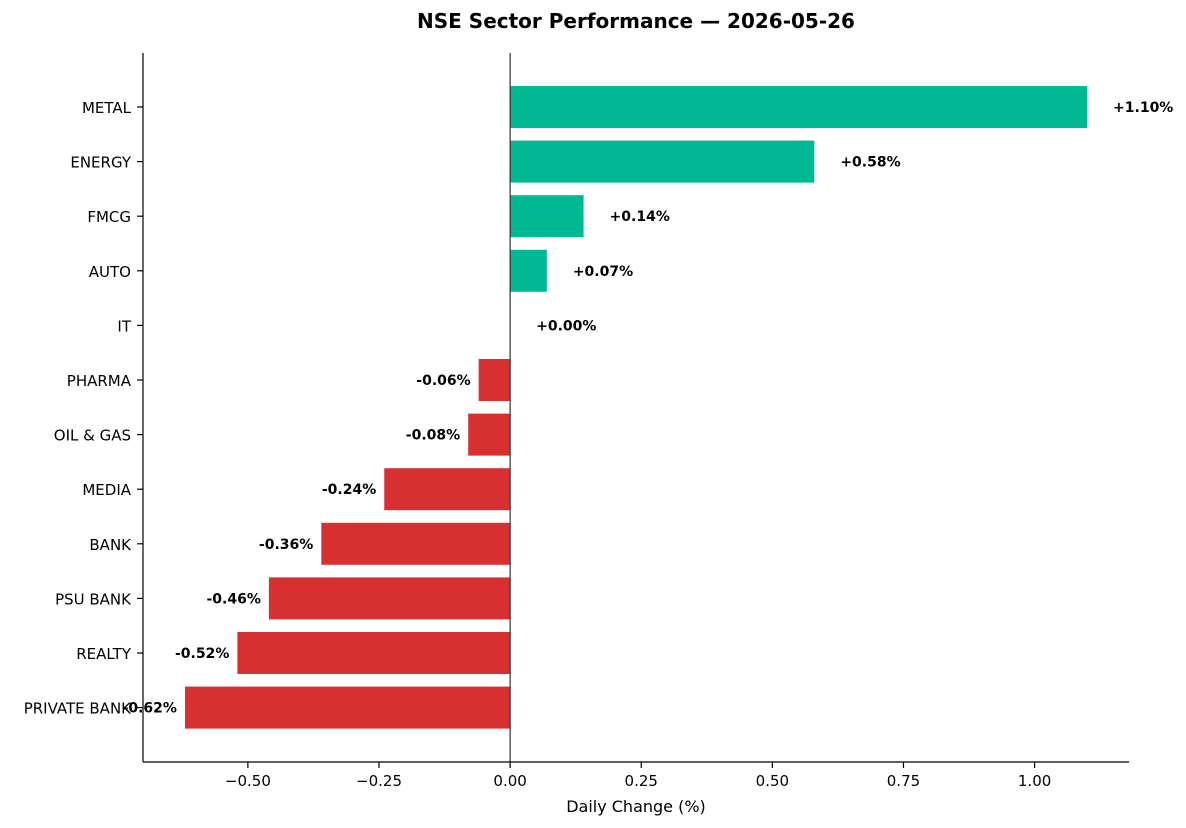 This screenshot has height=828, width=1186. I want to click on x-tick-label: 1.00, so click(1034, 781).